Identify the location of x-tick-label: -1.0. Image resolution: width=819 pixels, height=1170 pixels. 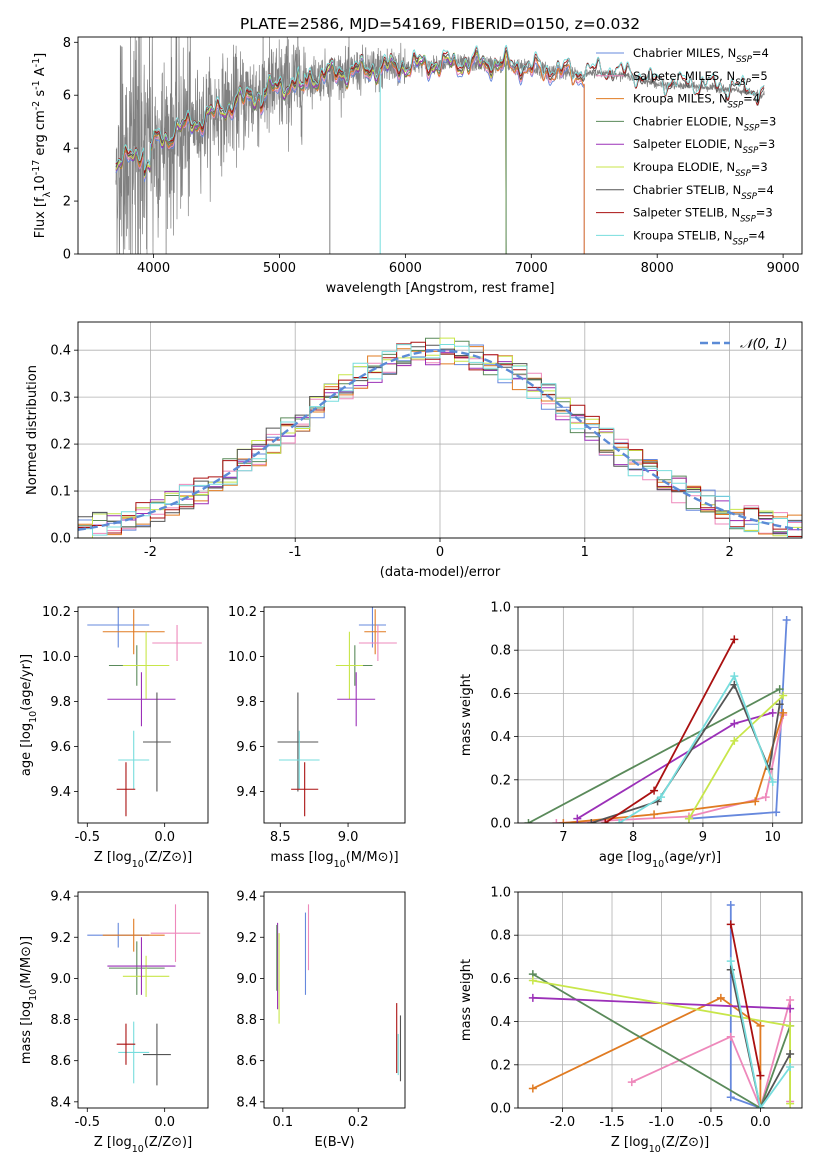
(661, 1122).